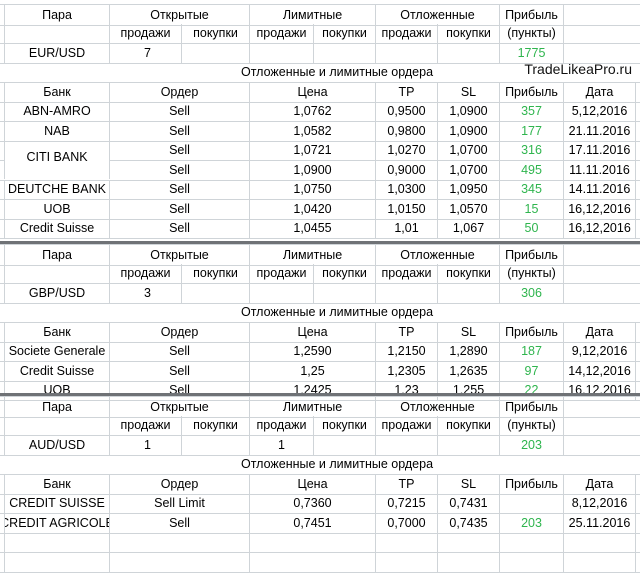 The height and width of the screenshot is (584, 640). Describe the element at coordinates (407, 503) in the screenshot. I see `tp-cell: 0,7215` at that location.